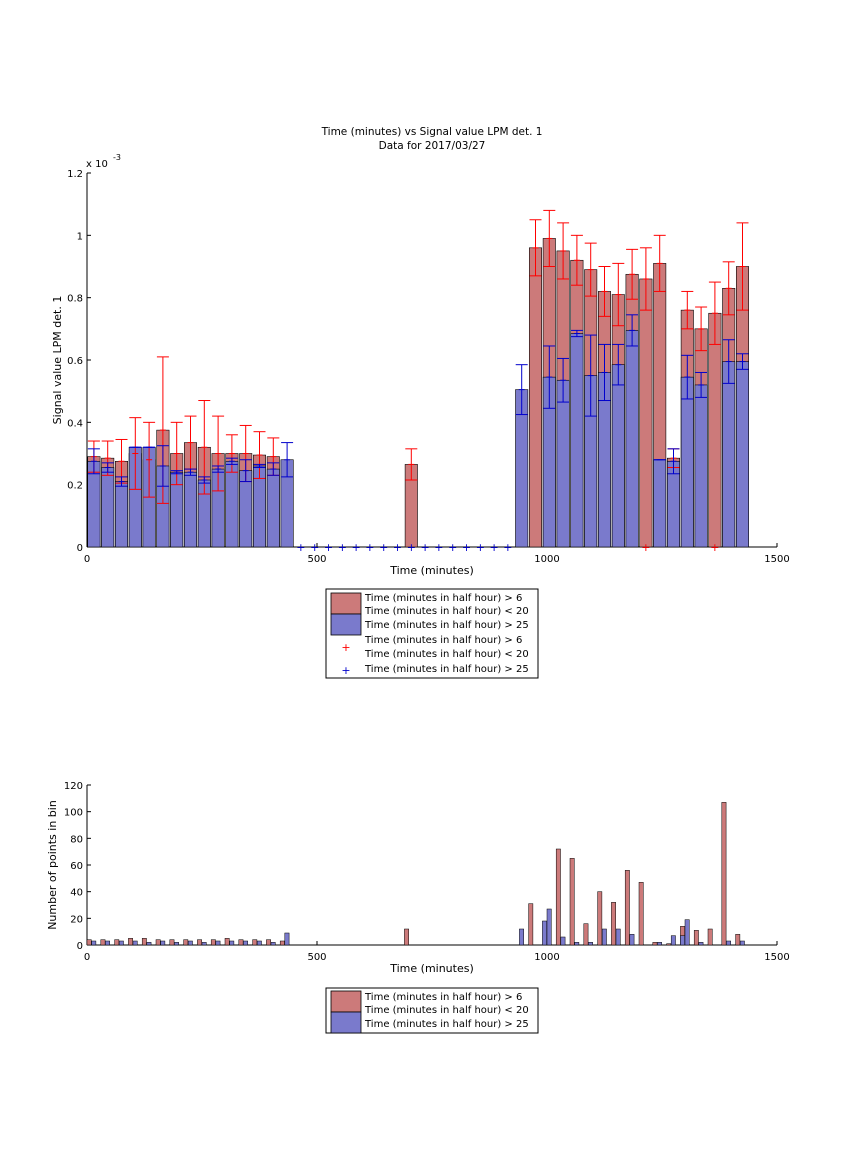 This screenshot has height=1152, width=864. Describe the element at coordinates (646, 413) in the screenshot. I see `bar-group1` at that location.